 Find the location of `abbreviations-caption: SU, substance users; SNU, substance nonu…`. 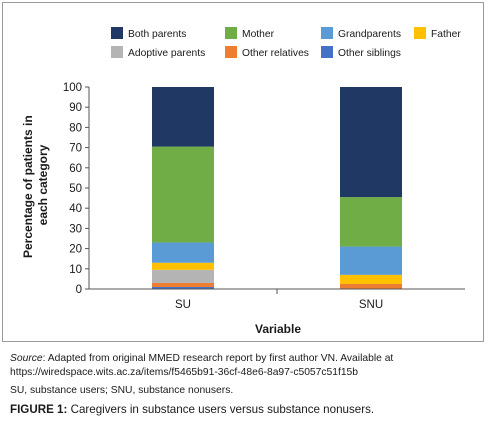

abbreviations-caption: SU, substance users; SNU, substance nonu… is located at coordinates (122, 390).